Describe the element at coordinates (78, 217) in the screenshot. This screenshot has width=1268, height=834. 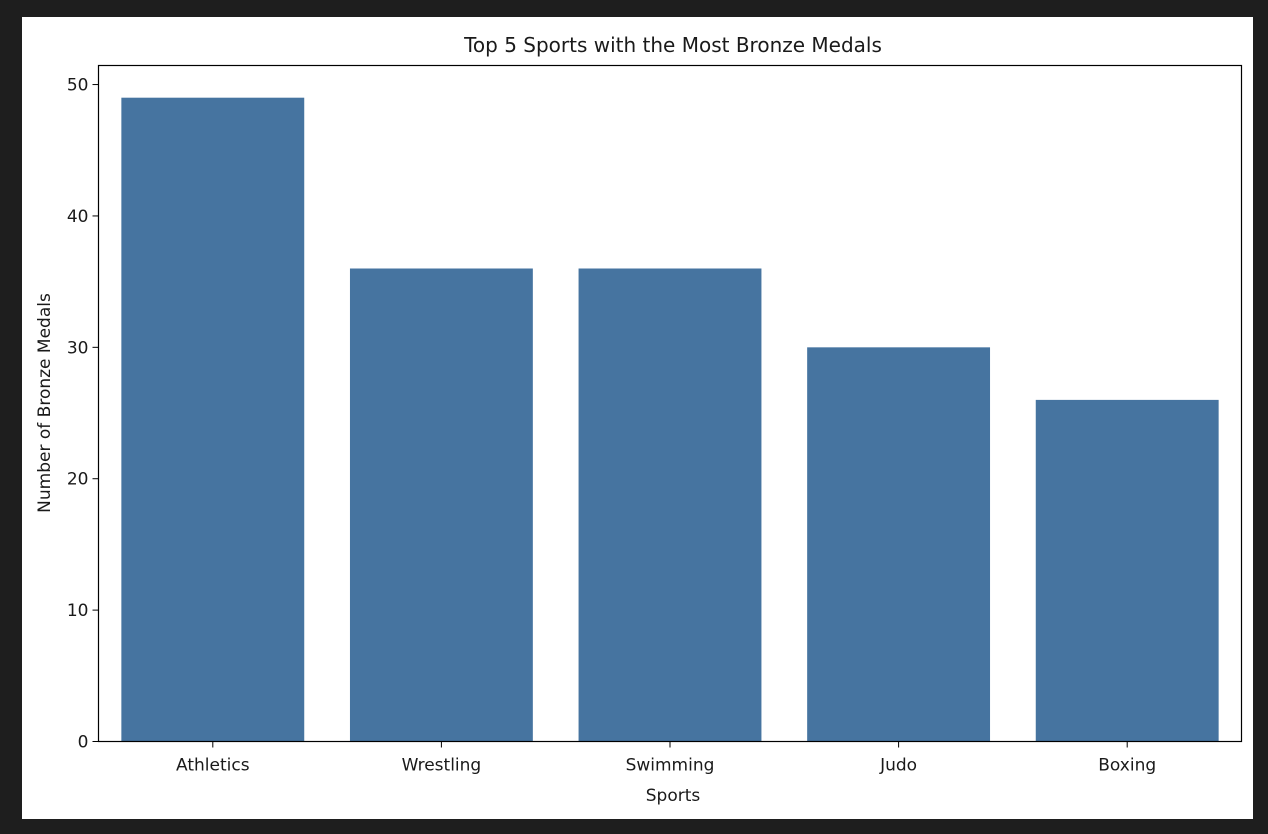
I see `y-tick-label: 40` at that location.